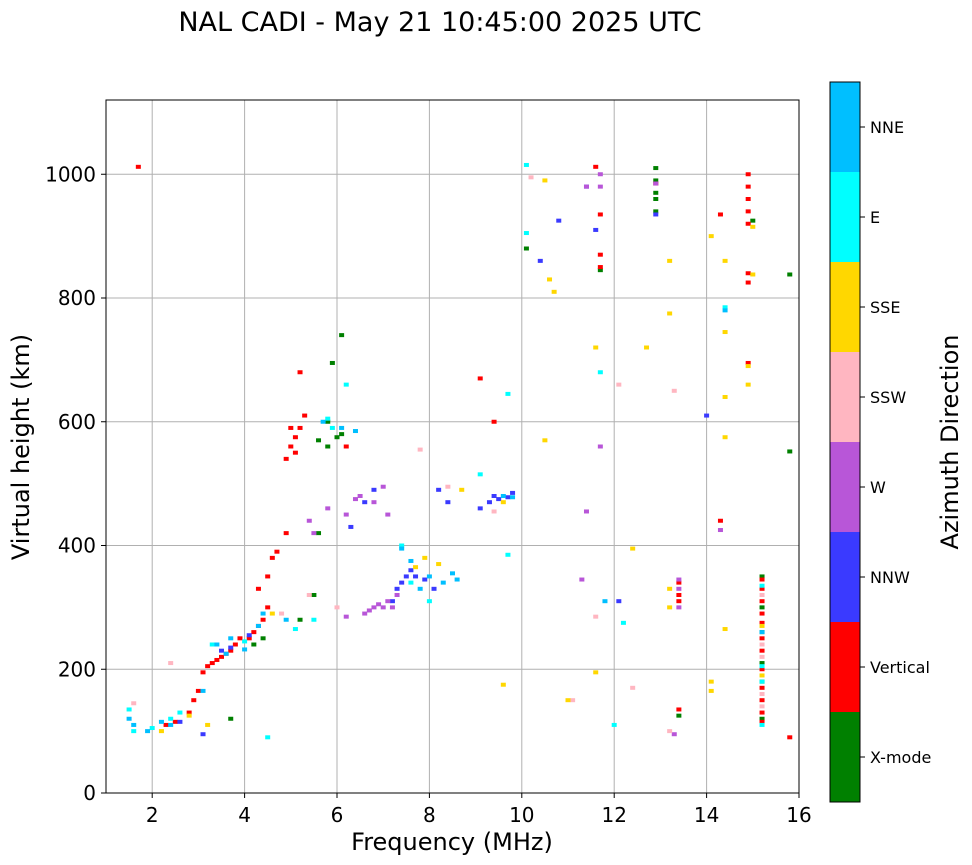  What do you see at coordinates (887, 127) in the screenshot?
I see `colorbar-tick-label: NNE` at bounding box center [887, 127].